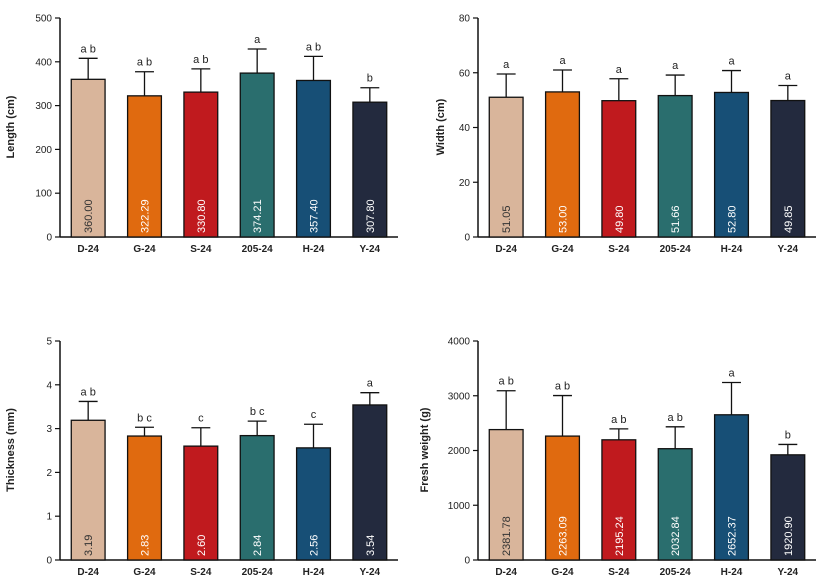 The image size is (831, 587). What do you see at coordinates (371, 216) in the screenshot?
I see `bar-value-label: 307.80` at bounding box center [371, 216].